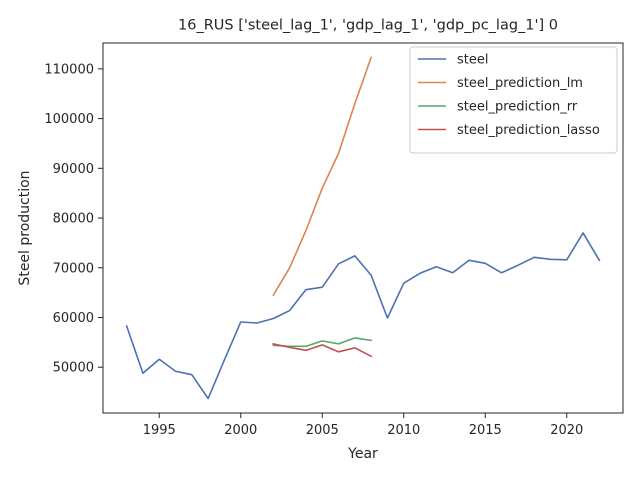  What do you see at coordinates (520, 83) in the screenshot?
I see `legend-entry-label: steel_prediction_lm` at bounding box center [520, 83].